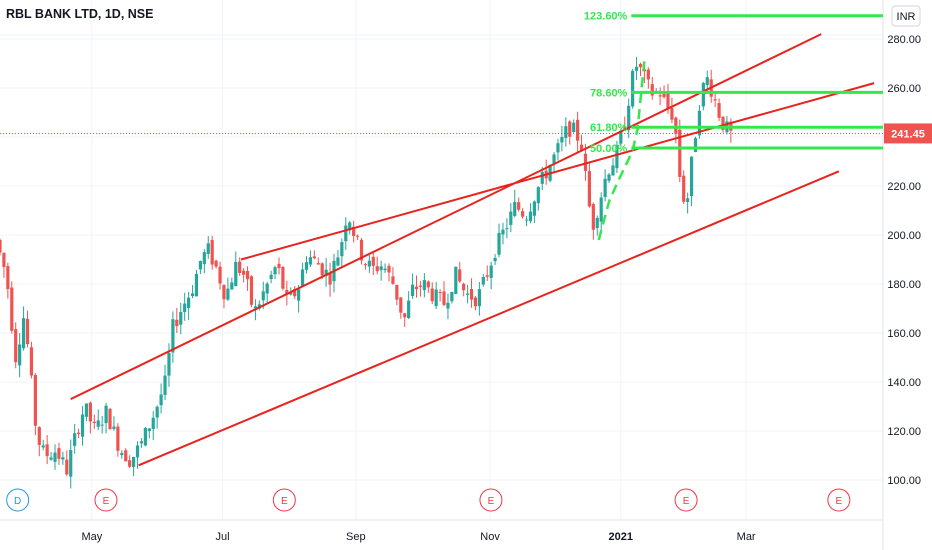 The height and width of the screenshot is (550, 932). What do you see at coordinates (606, 17) in the screenshot?
I see `fib-label: 123.60%` at bounding box center [606, 17].